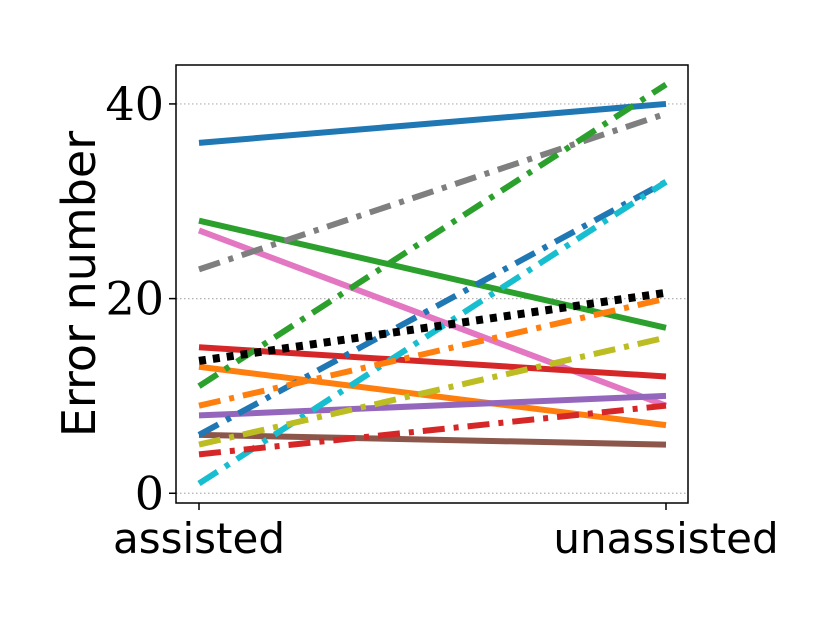  What do you see at coordinates (446, 533) in the screenshot?
I see `x-axis: assisted unassisted` at bounding box center [446, 533].